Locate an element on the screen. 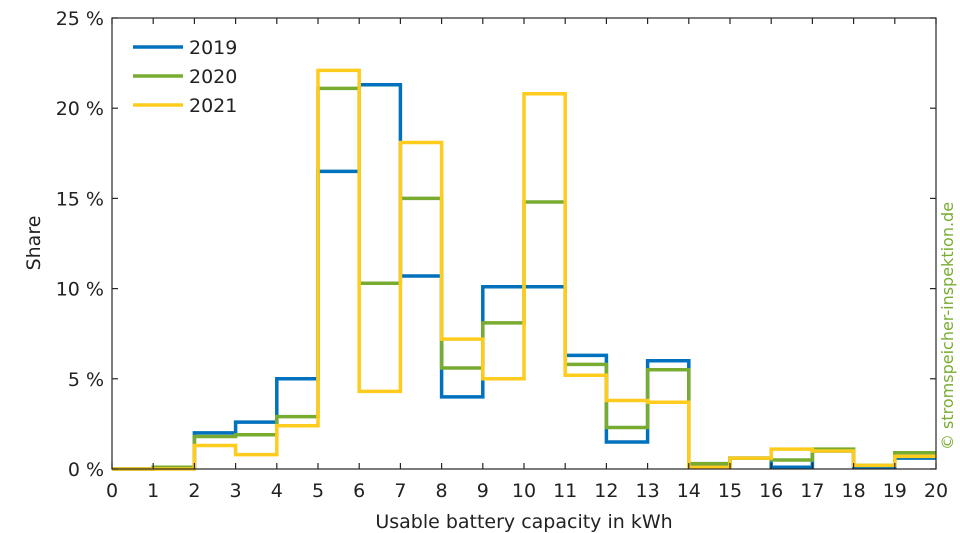 The width and height of the screenshot is (960, 533). x-tick-label-12: 12 is located at coordinates (606, 491).